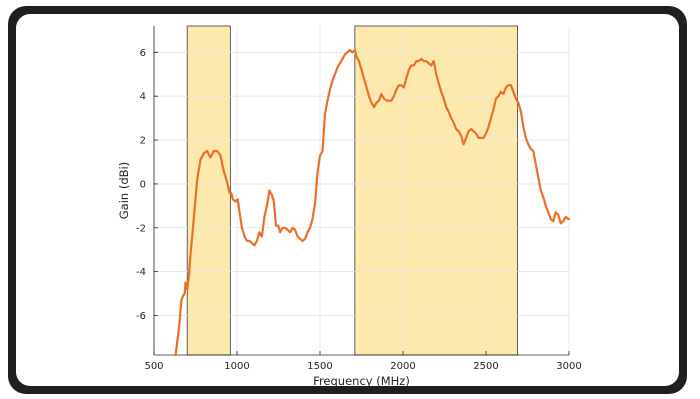 The image size is (700, 399). I want to click on x-axis-label: Frequency (MHz), so click(361, 380).